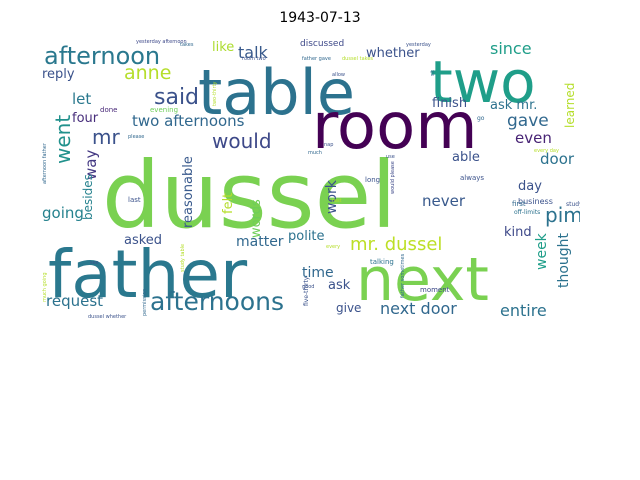 The image size is (640, 480). I want to click on word-talking: talking, so click(382, 262).